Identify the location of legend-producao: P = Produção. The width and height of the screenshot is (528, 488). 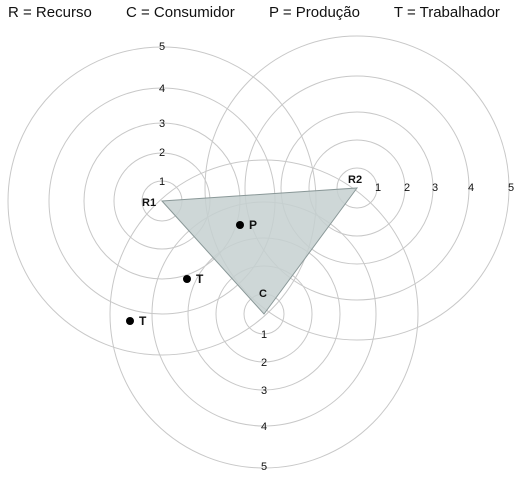
(314, 12).